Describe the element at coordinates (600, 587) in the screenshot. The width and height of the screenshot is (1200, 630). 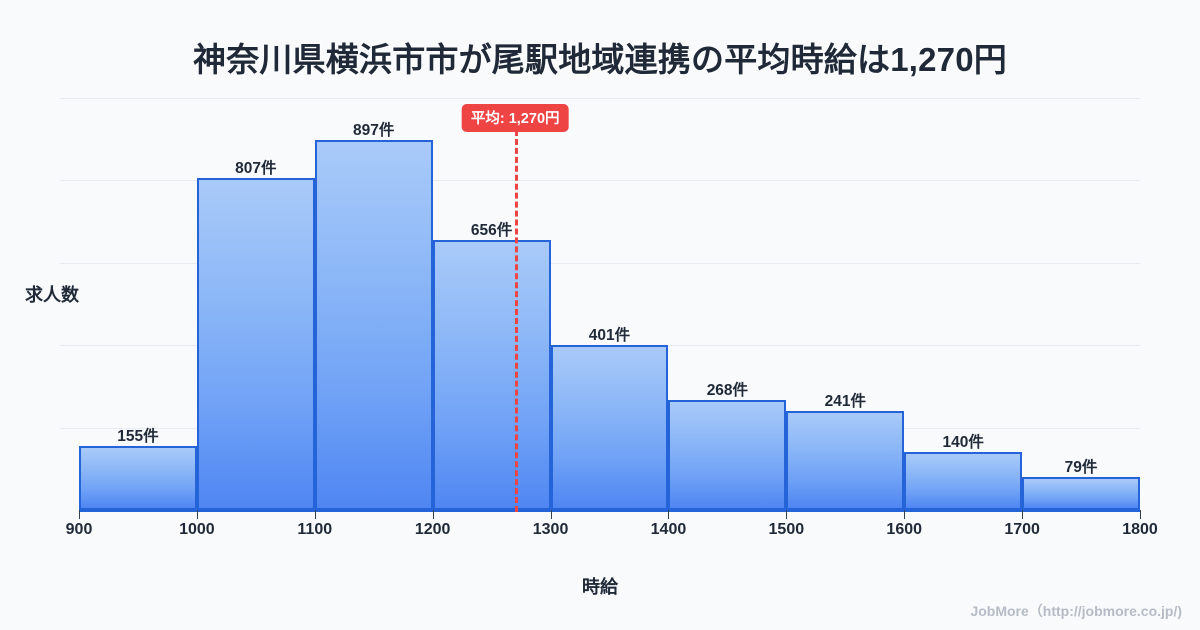
I see `x-axis-title: 時給` at that location.